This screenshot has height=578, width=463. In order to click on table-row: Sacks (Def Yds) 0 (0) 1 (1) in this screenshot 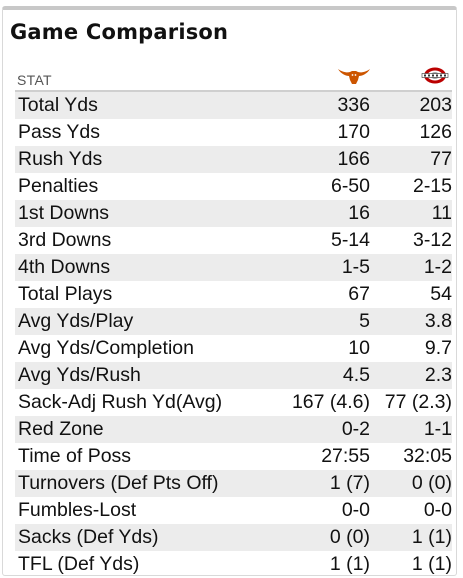, I will do `click(233, 537)`.